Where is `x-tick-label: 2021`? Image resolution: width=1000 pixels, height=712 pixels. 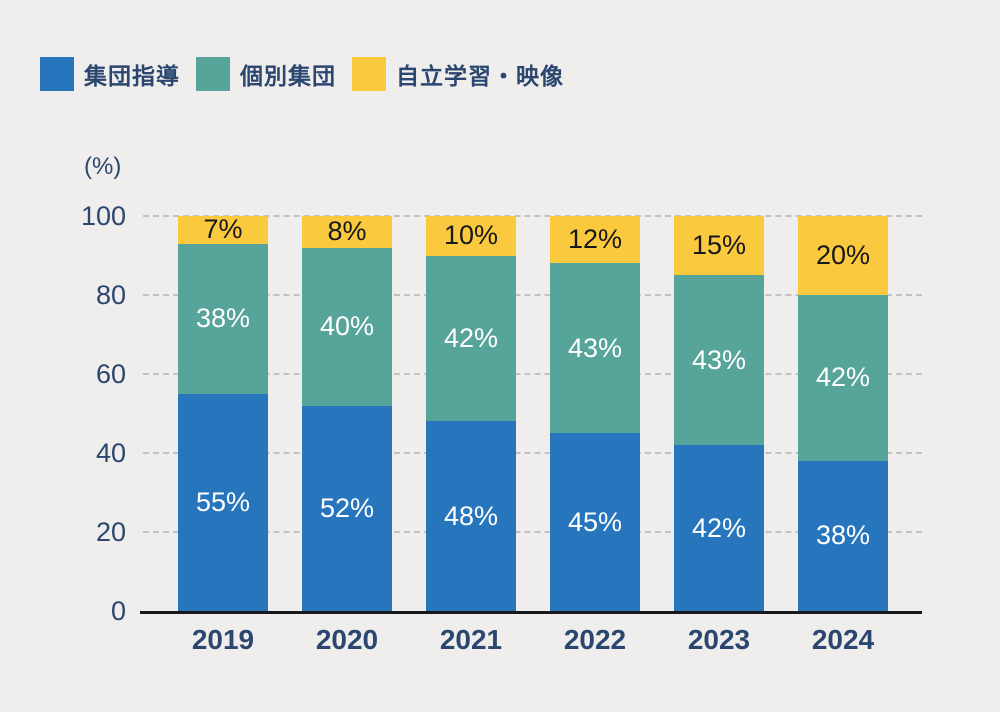
x-tick-label: 2021 is located at coordinates (471, 639).